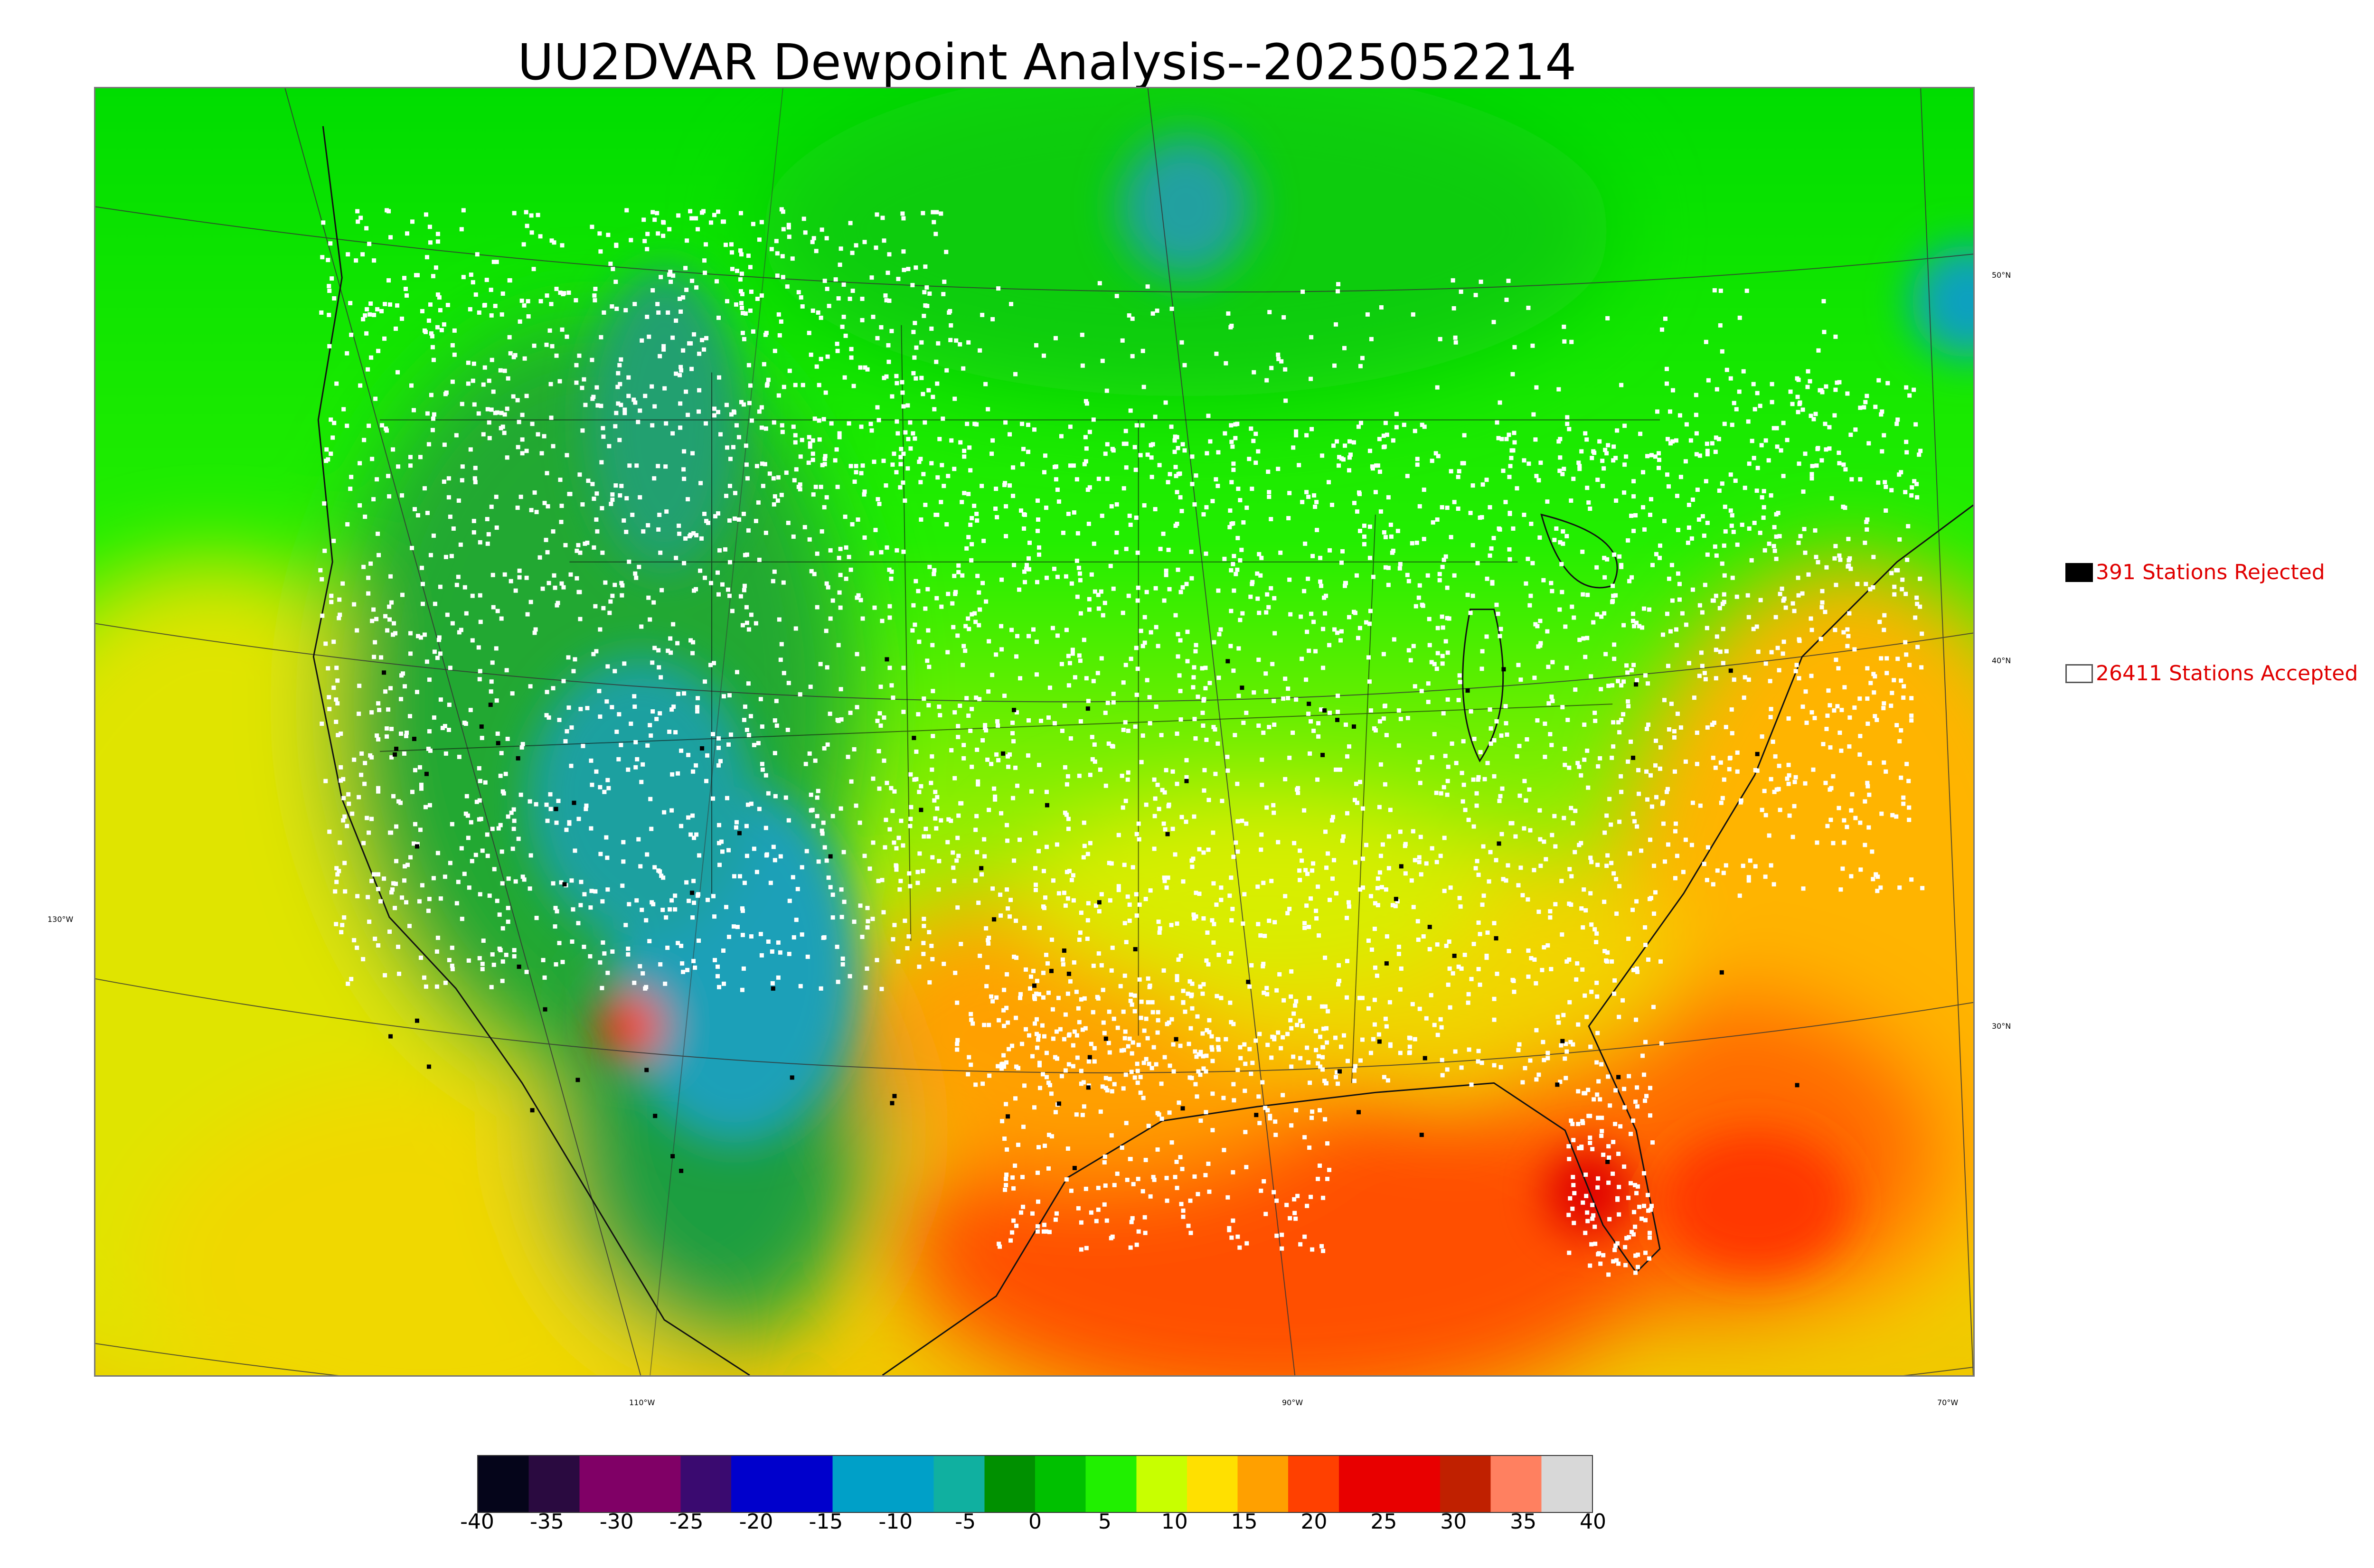  I want to click on station-rejected-marker, so click(1186, 781).